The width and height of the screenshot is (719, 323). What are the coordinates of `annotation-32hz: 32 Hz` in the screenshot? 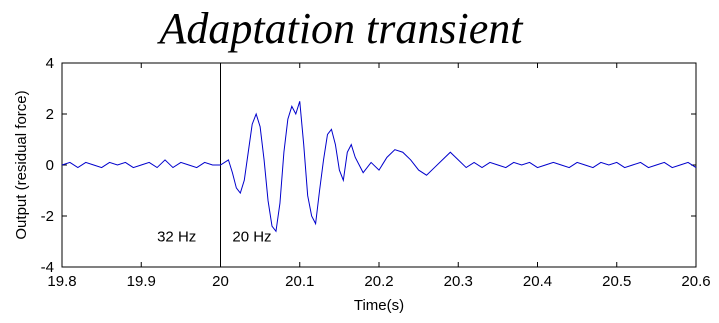 It's located at (176, 236).